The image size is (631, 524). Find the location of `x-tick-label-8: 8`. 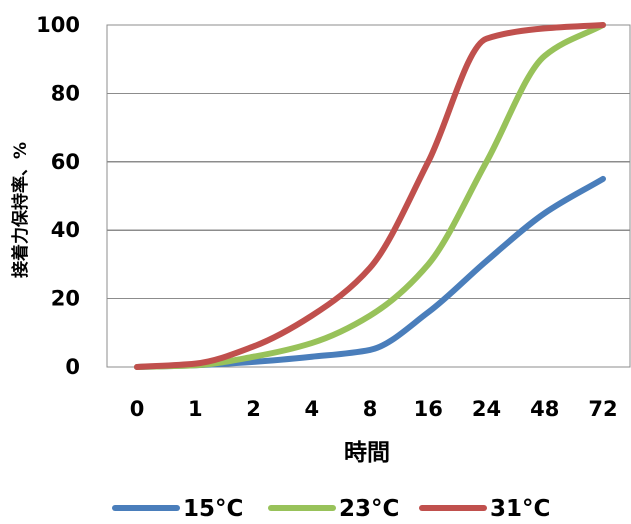

x-tick-label-8: 8 is located at coordinates (370, 409).